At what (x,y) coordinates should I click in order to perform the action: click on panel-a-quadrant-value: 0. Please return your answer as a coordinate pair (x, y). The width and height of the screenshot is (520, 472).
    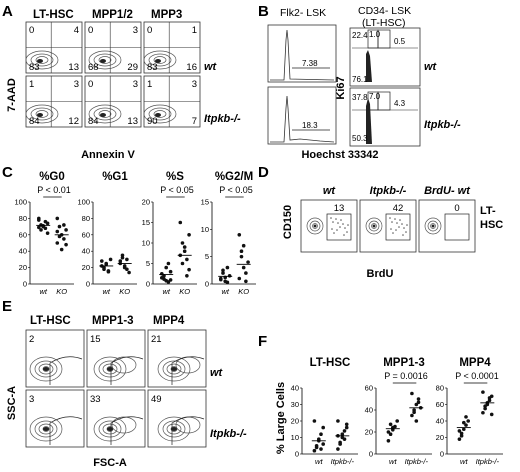
    Looking at the image, I should click on (149, 30).